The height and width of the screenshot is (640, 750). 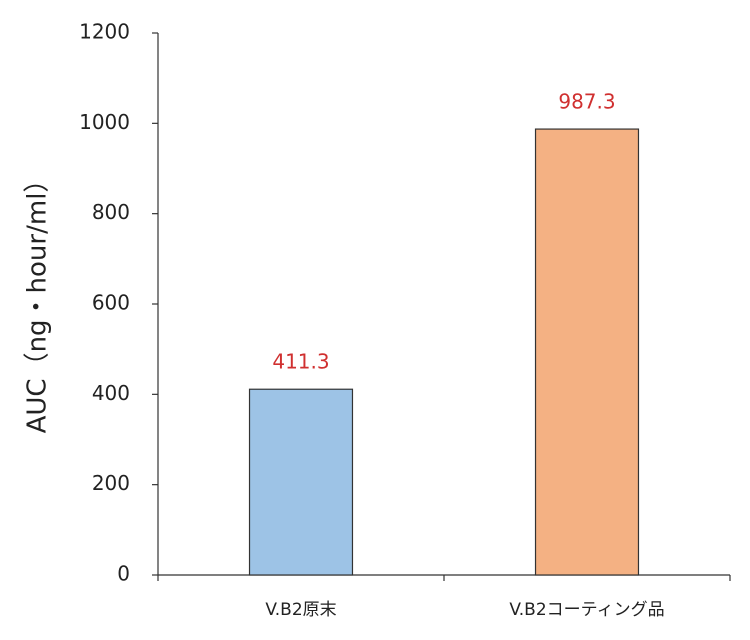 What do you see at coordinates (111, 303) in the screenshot?
I see `y-tick-label: 600` at bounding box center [111, 303].